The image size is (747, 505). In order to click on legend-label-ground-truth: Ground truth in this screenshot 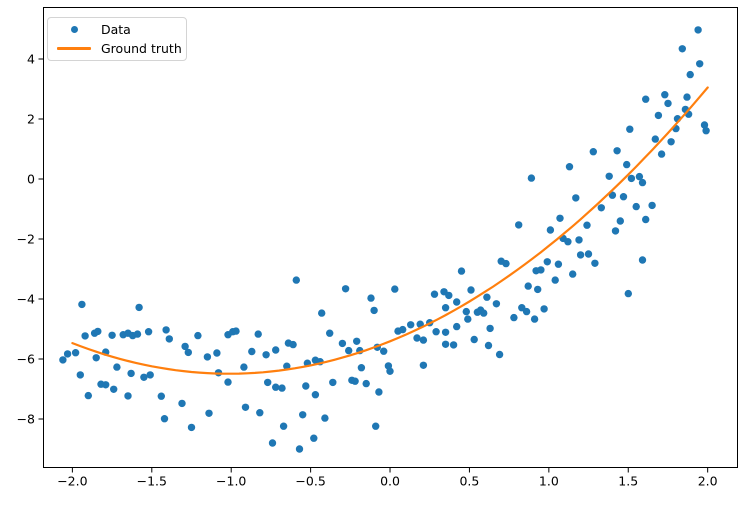, I will do `click(141, 48)`.